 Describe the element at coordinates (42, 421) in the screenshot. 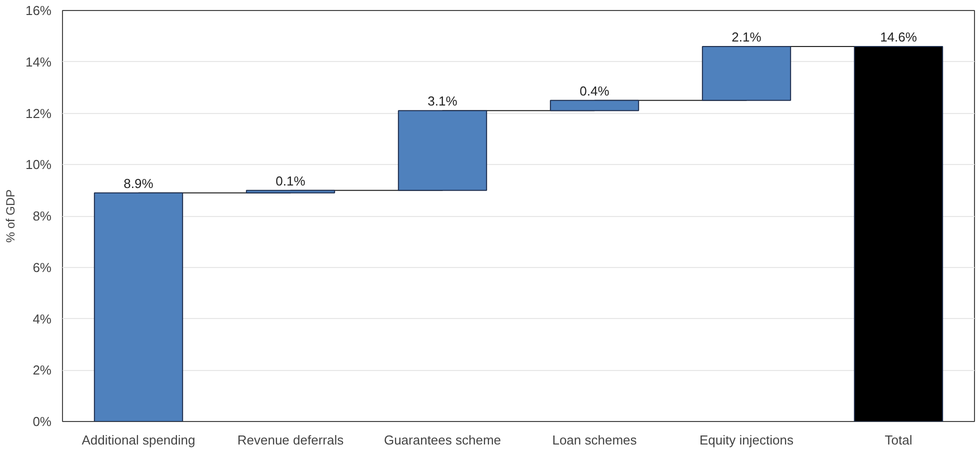

I see `y-tick-label: 0%` at that location.